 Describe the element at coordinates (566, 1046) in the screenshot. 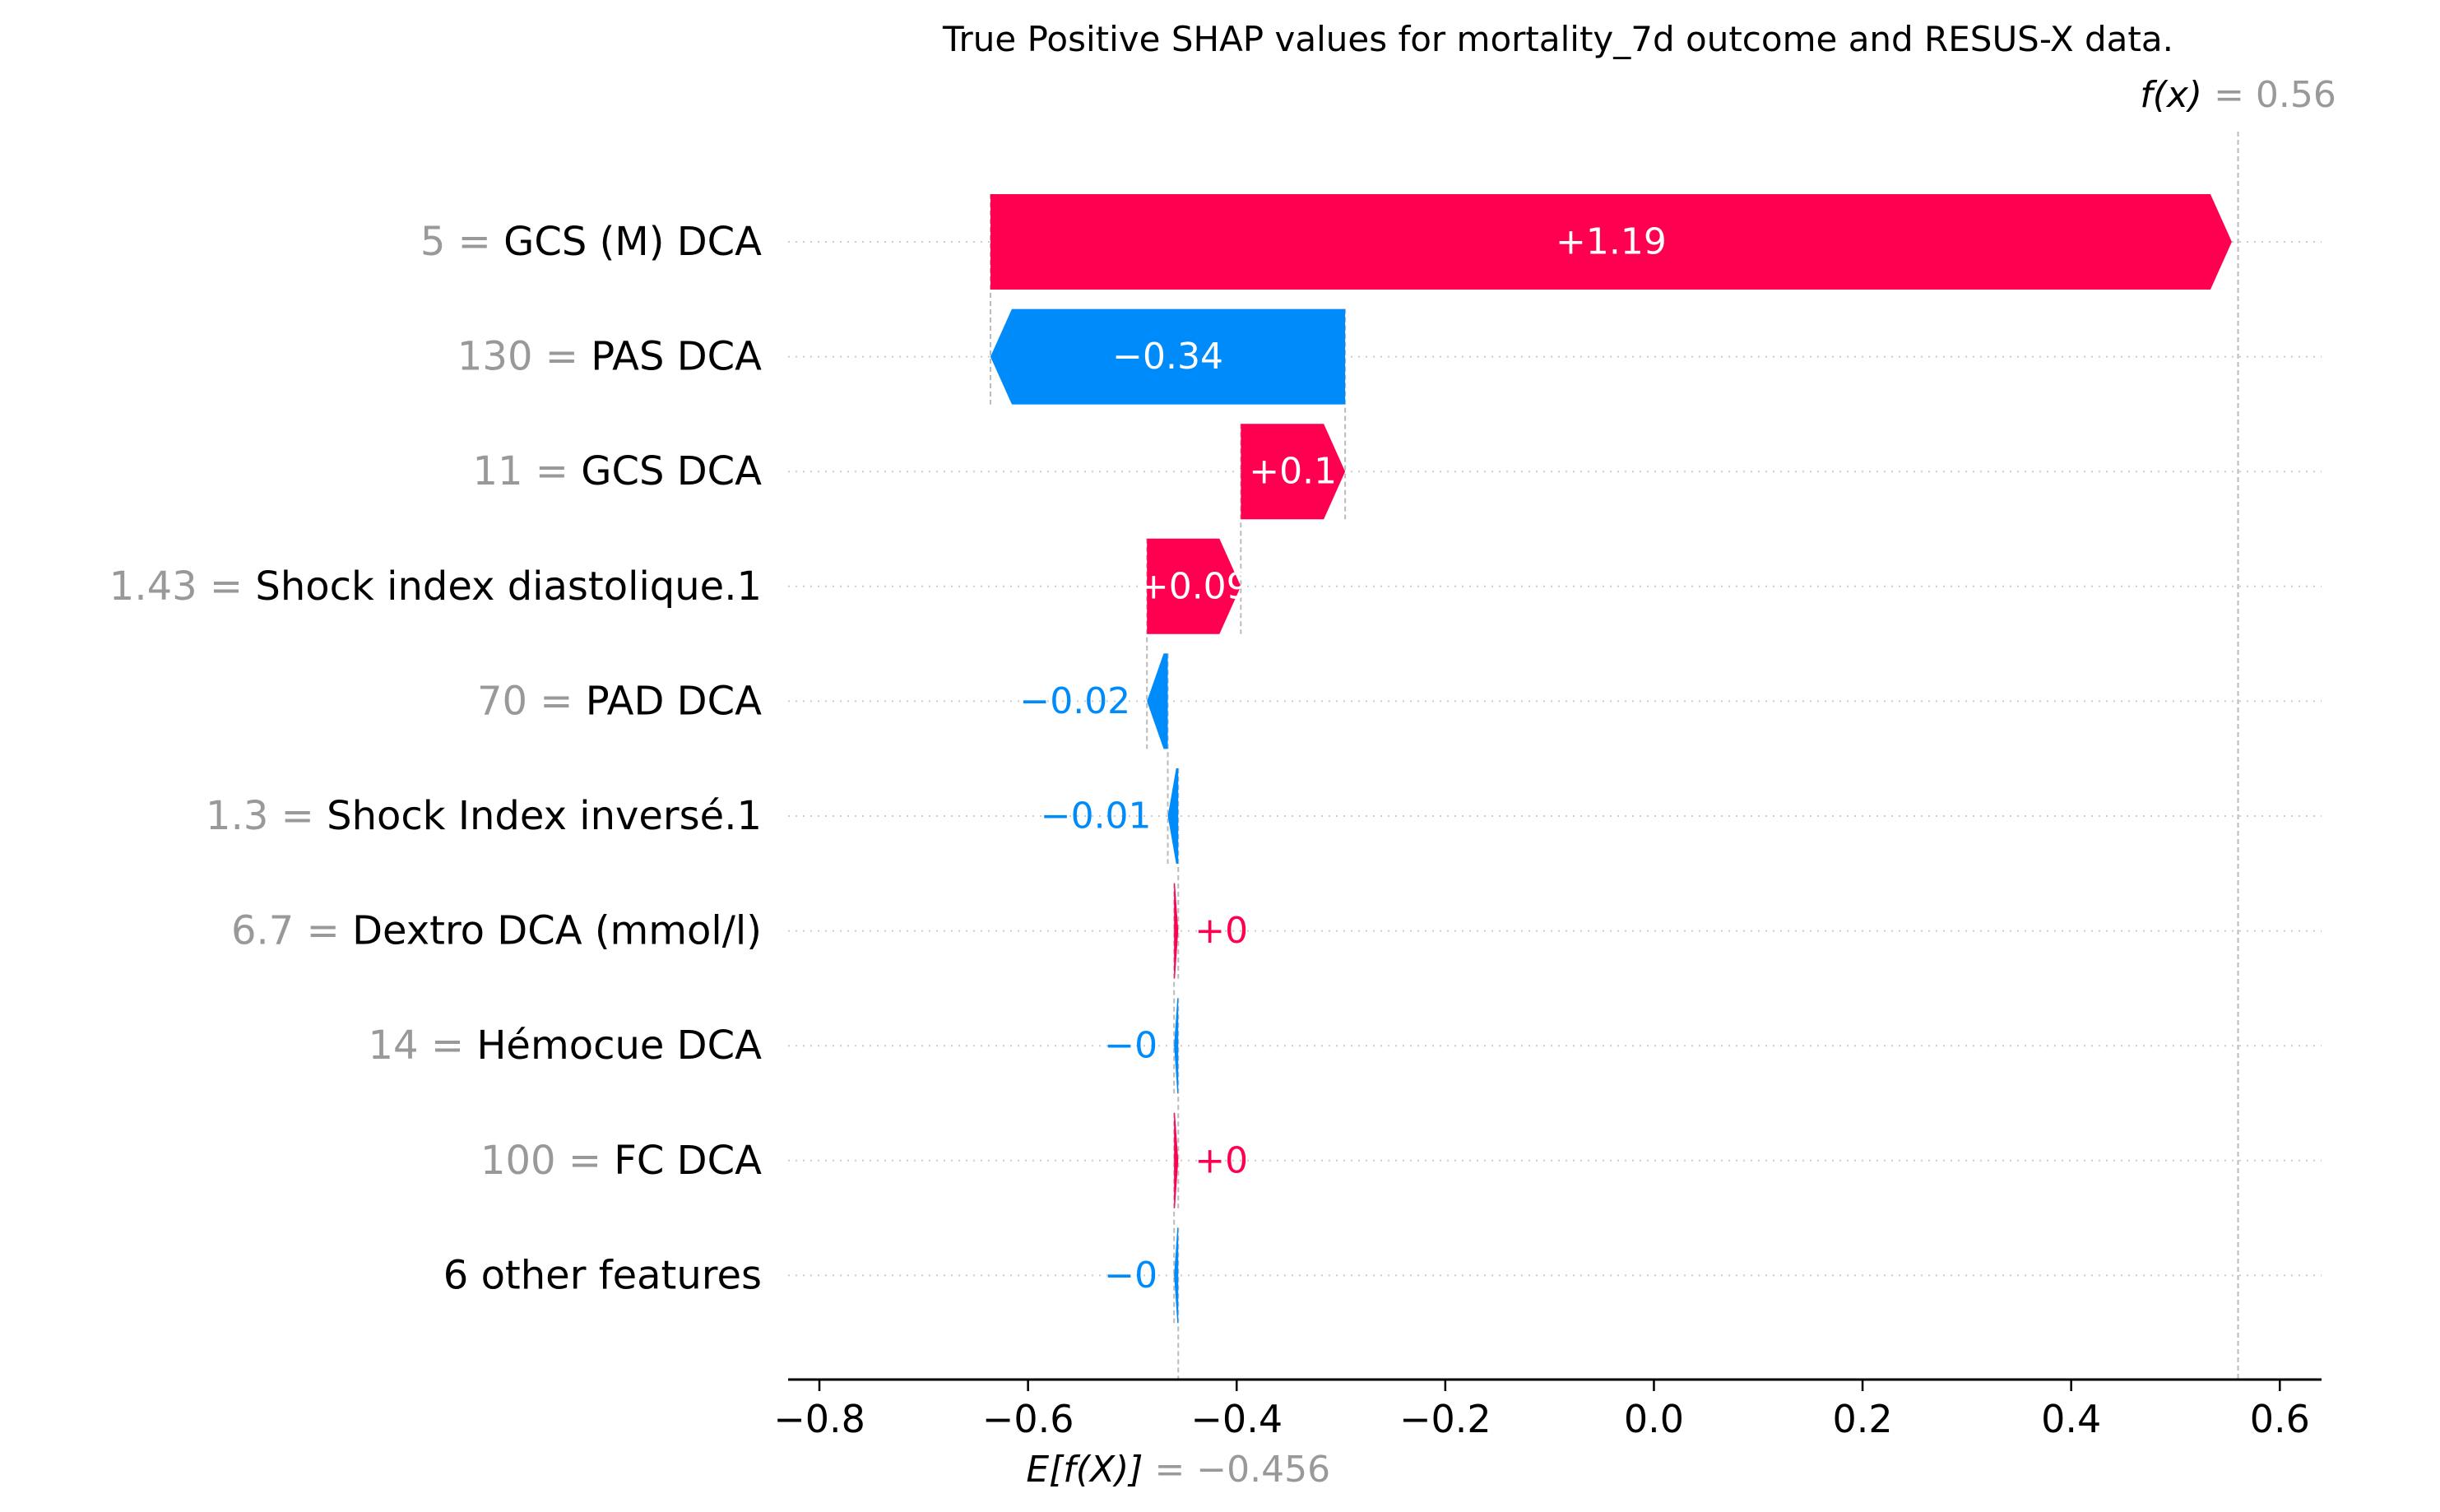

I see `feature-label: 14 = Hémocue DCA` at that location.